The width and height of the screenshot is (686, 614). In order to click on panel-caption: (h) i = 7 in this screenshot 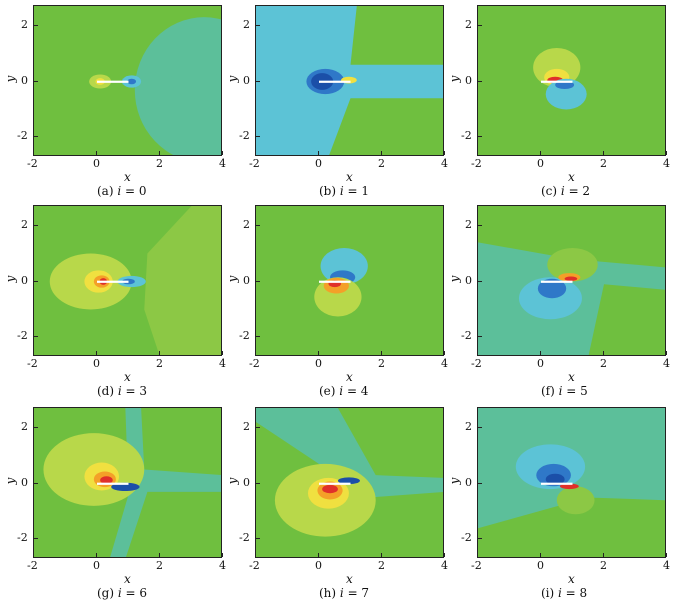, I will do `click(344, 593)`.